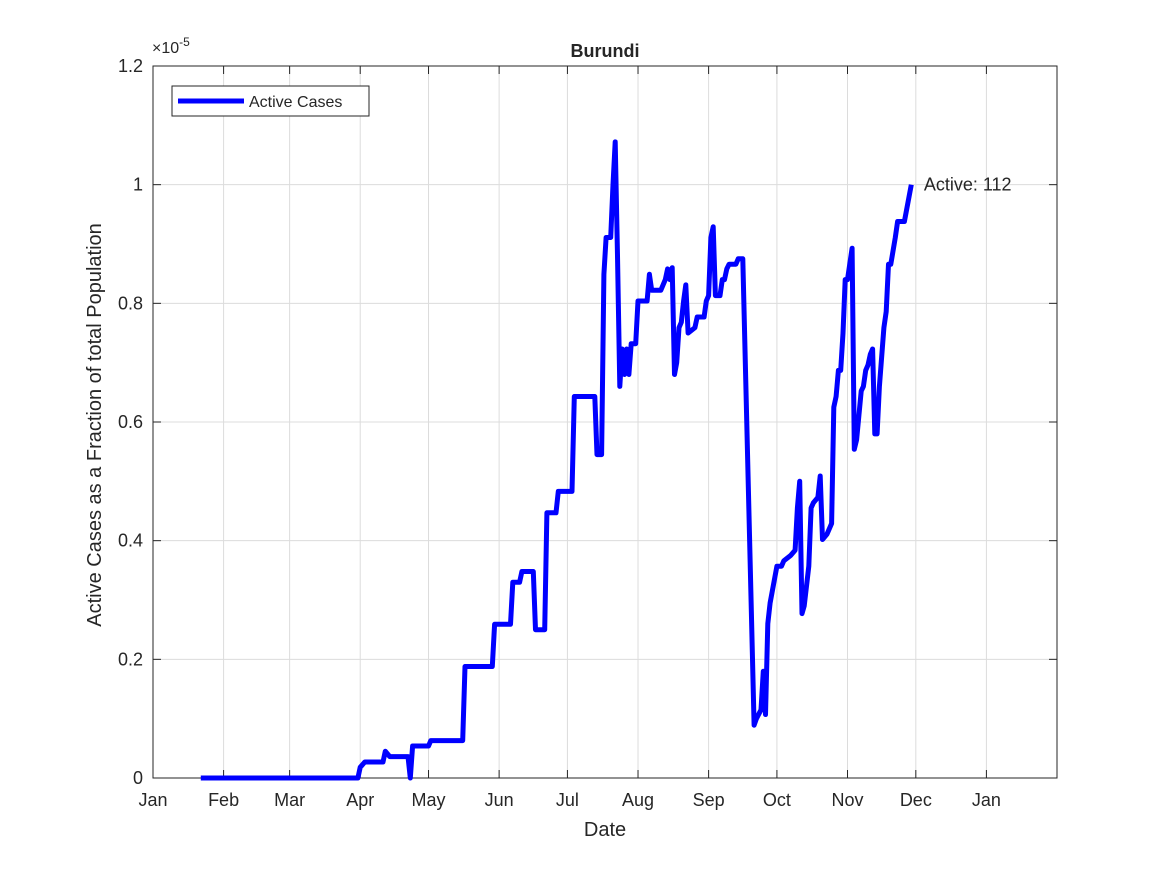 The width and height of the screenshot is (1167, 875). Describe the element at coordinates (138, 185) in the screenshot. I see `y-tick-label: 1` at that location.